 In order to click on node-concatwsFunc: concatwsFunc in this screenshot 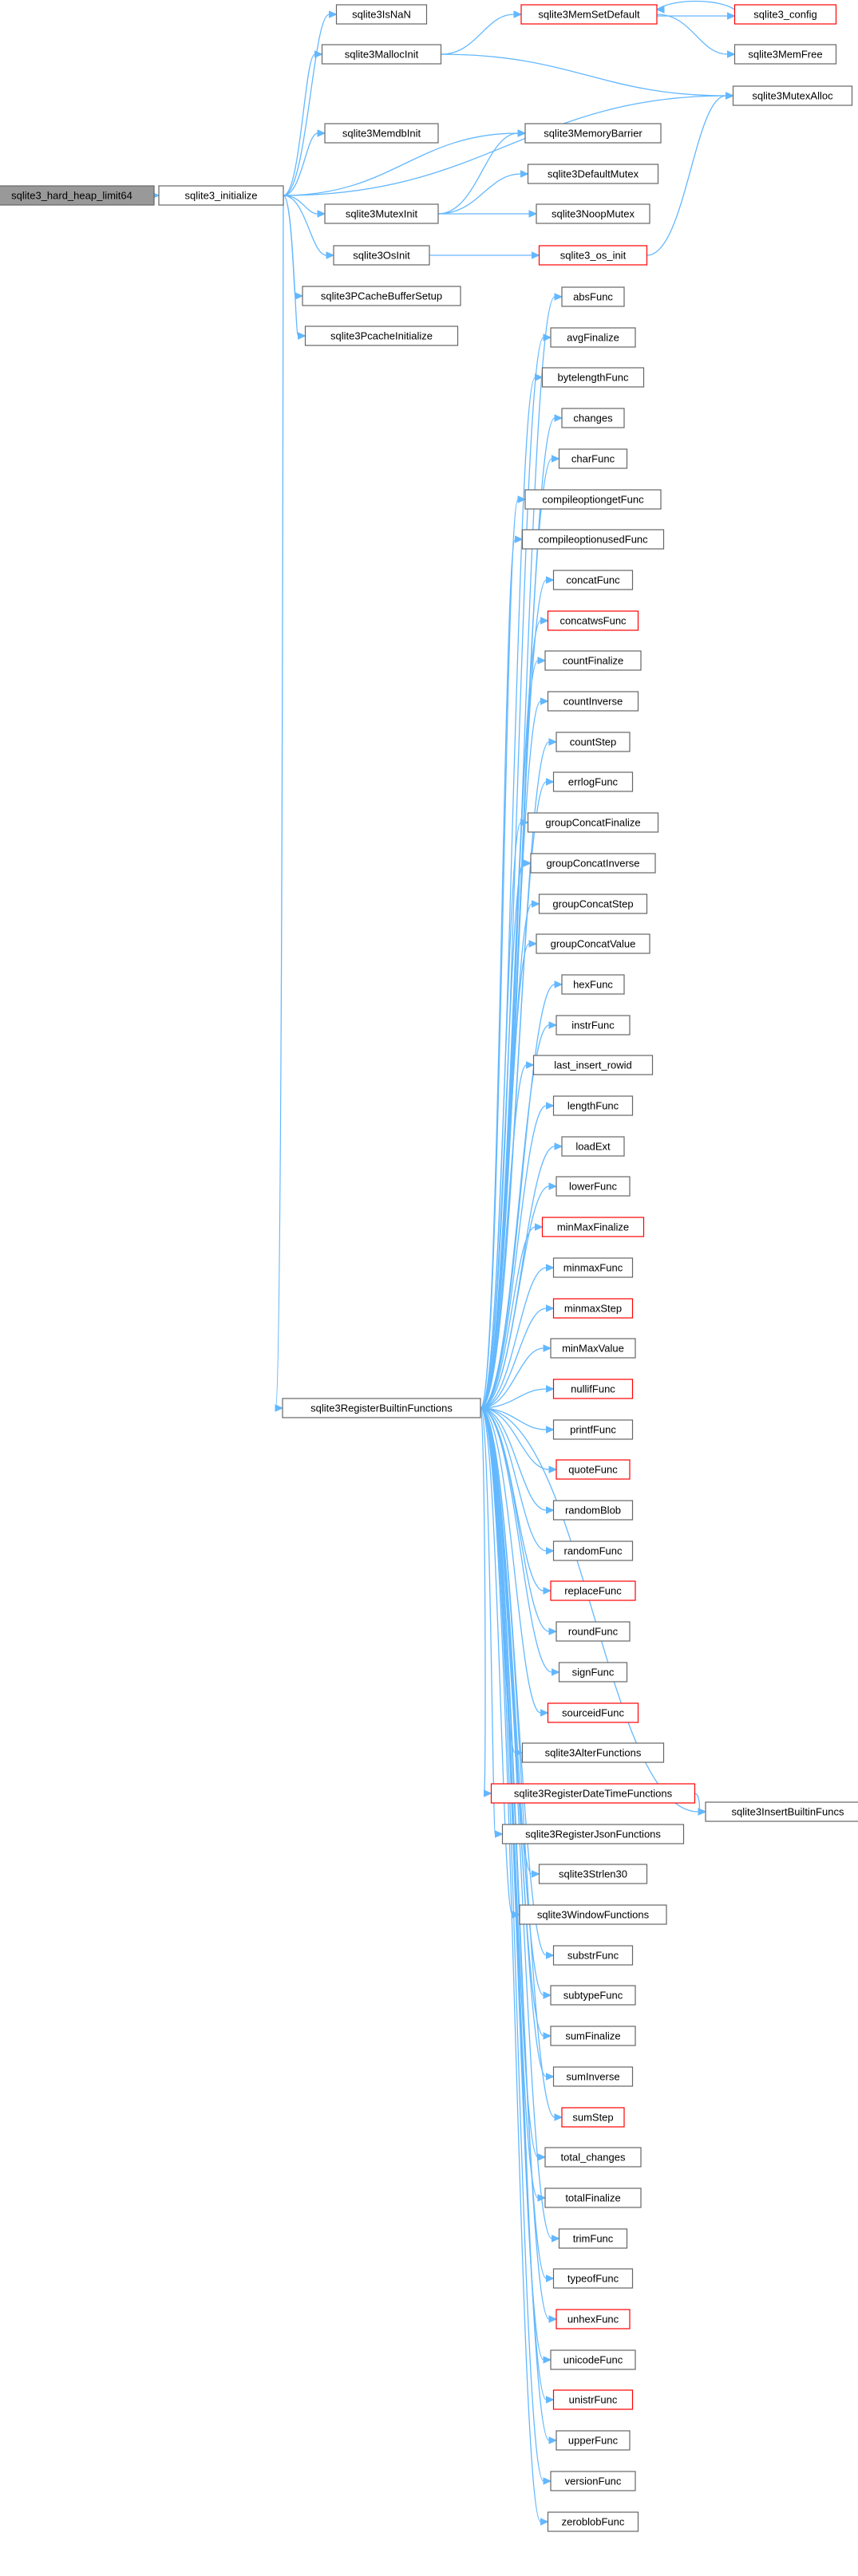, I will do `click(593, 620)`.